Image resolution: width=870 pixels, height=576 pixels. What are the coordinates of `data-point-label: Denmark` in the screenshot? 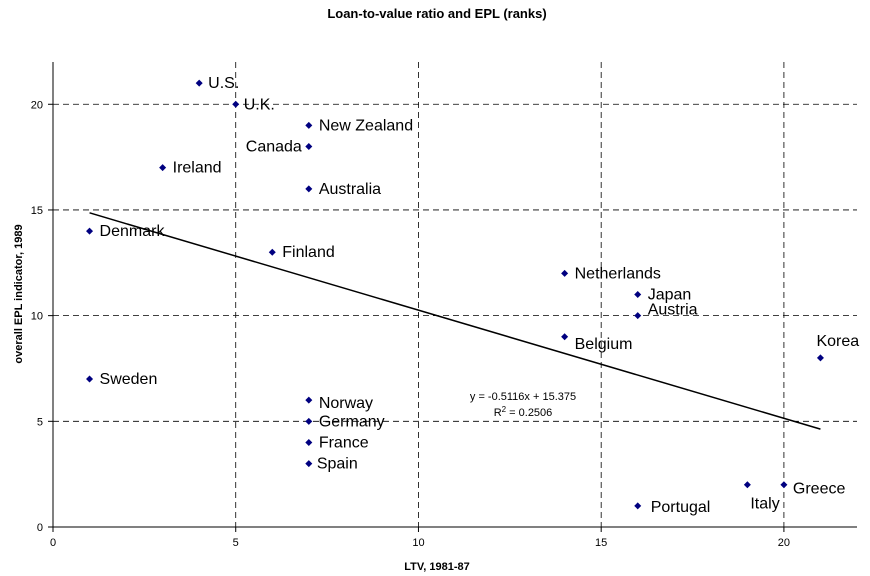 It's located at (133, 231).